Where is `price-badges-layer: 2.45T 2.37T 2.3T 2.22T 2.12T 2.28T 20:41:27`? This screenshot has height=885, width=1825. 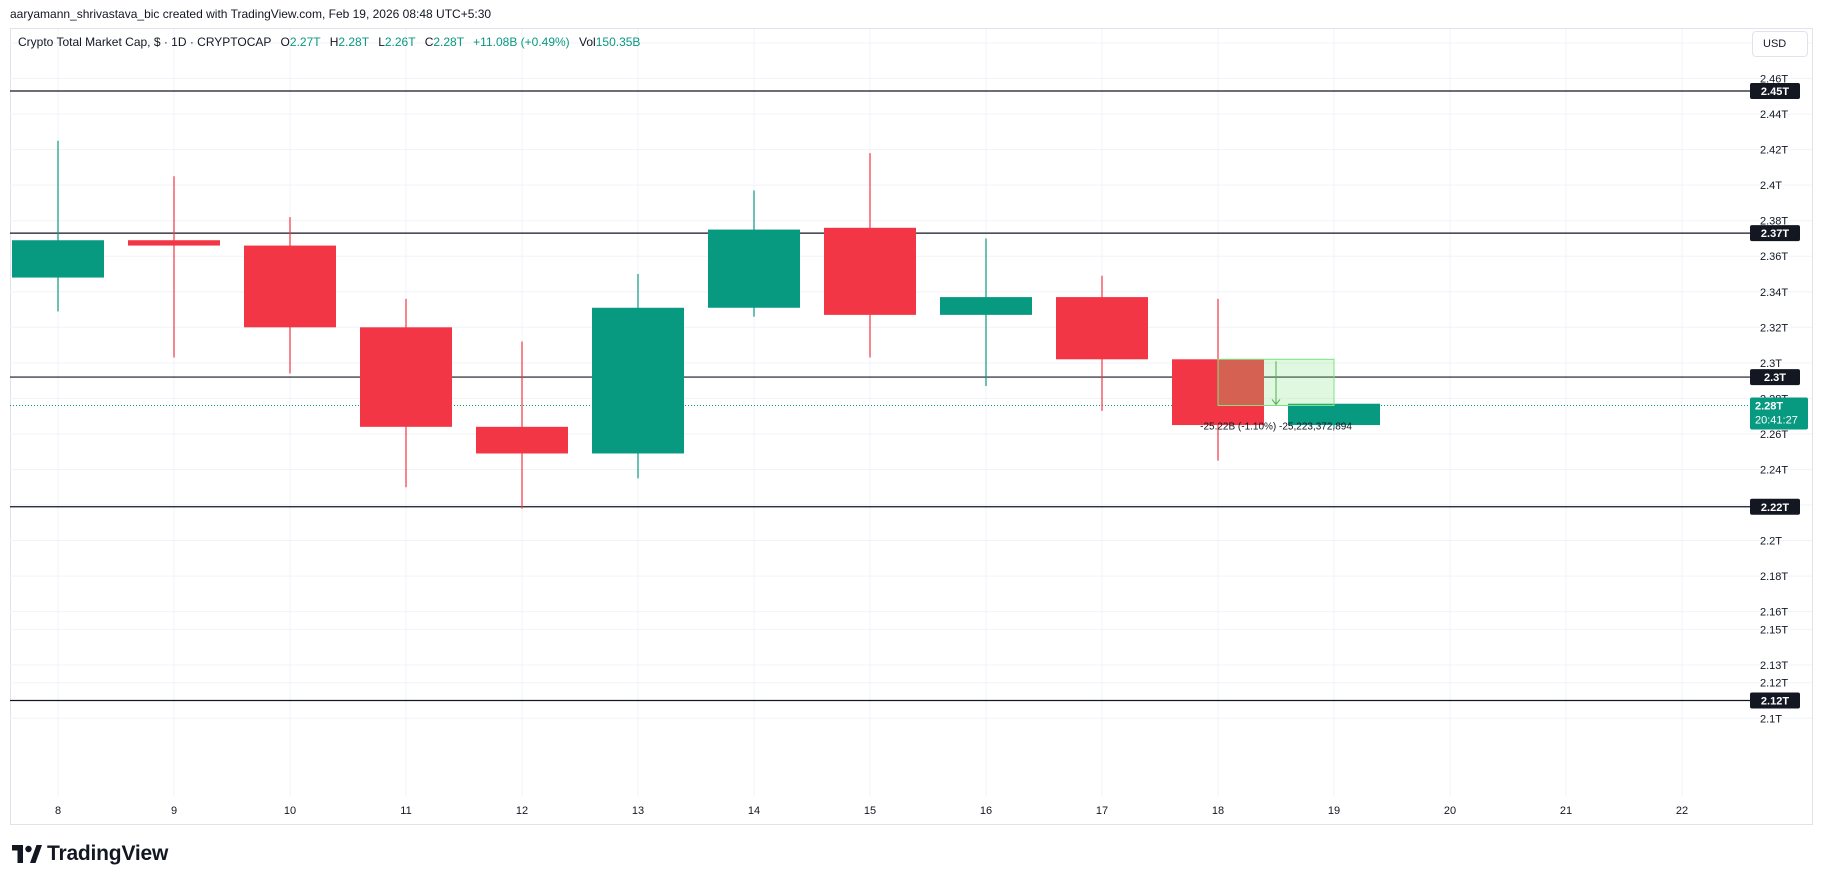
price-badges-layer: 2.45T 2.37T 2.3T 2.22T 2.12T 2.28T 20:41:27 is located at coordinates (1779, 395).